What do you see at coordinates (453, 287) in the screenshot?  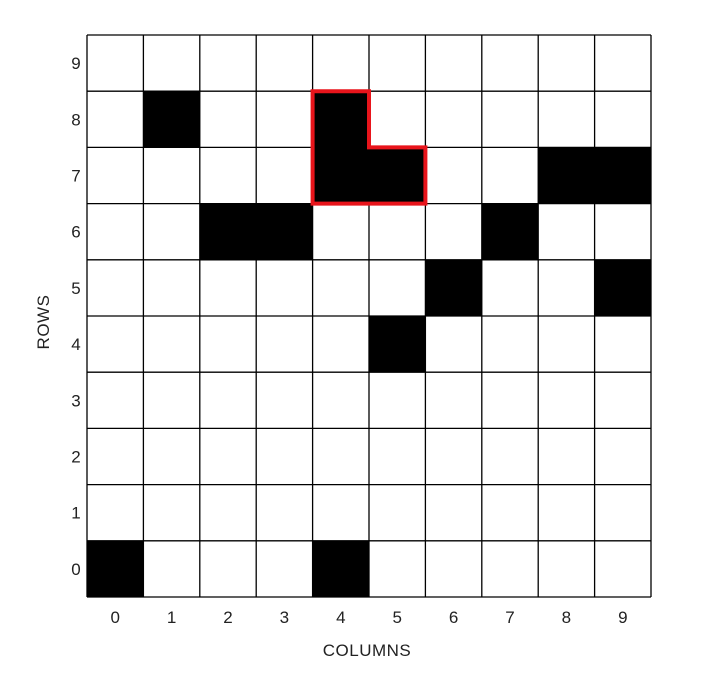 I see `filled-cell-c6-r5` at bounding box center [453, 287].